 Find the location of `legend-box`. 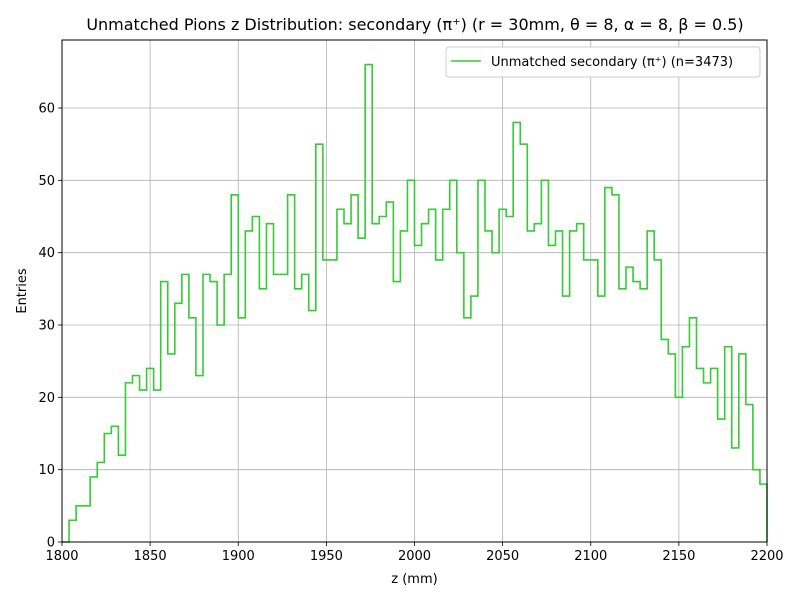

legend-box is located at coordinates (603, 62).